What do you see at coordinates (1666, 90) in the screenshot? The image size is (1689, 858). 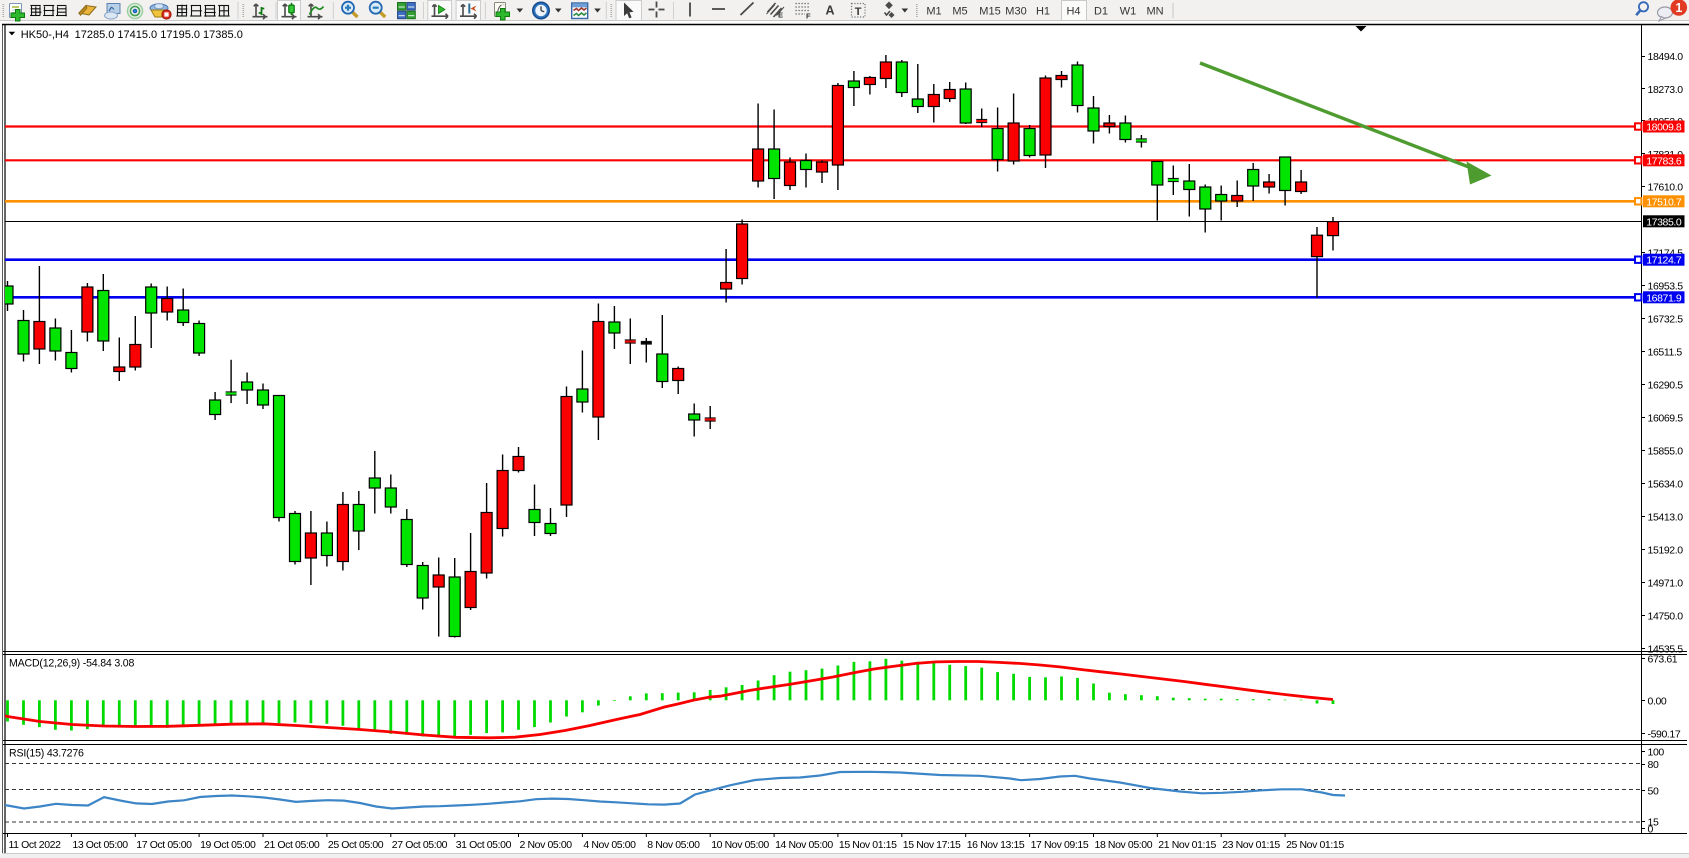 I see `svg-text: 18273.0` at bounding box center [1666, 90].